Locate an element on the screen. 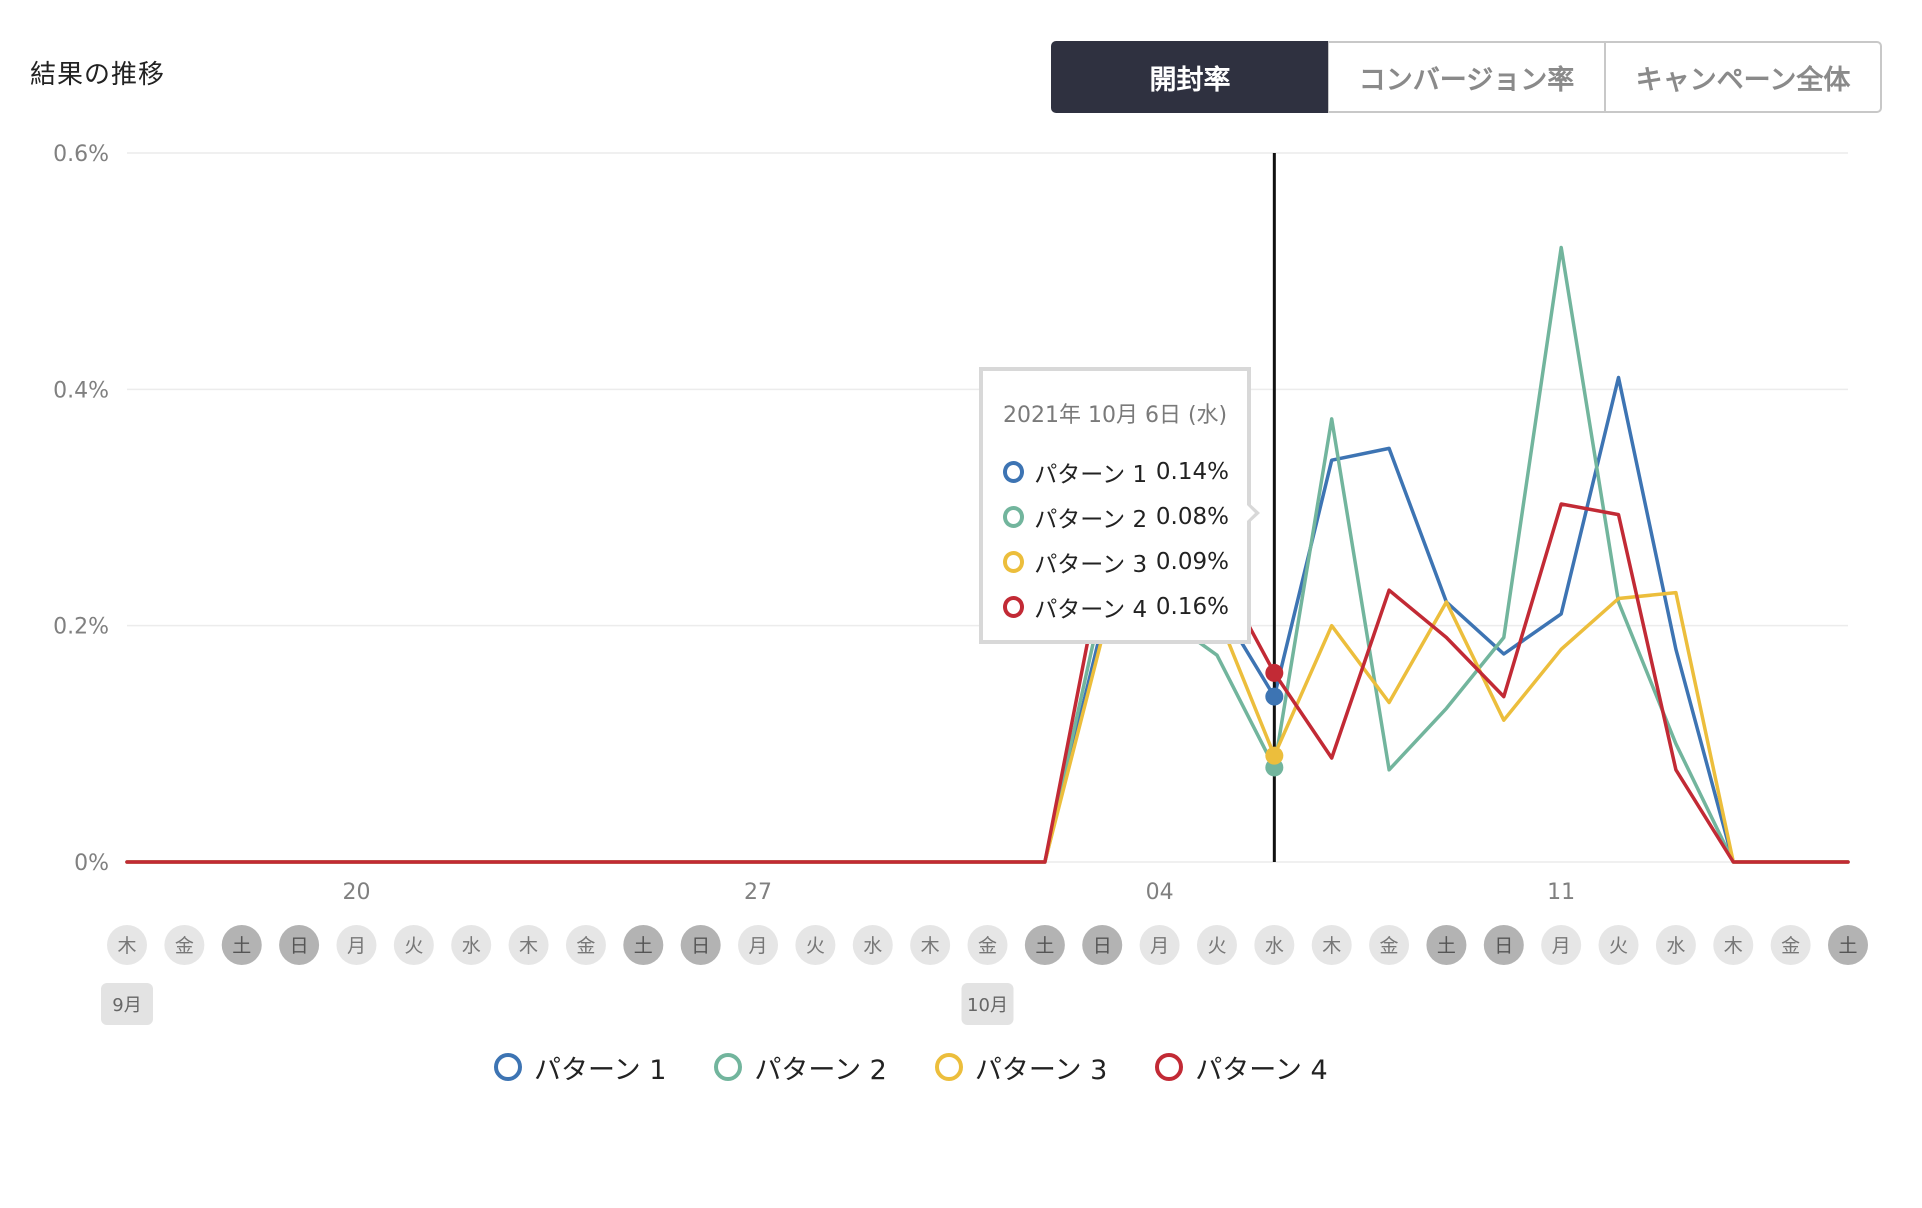  tooltip-row-pattern-4: パターン 4 0.16% is located at coordinates (1116, 606).